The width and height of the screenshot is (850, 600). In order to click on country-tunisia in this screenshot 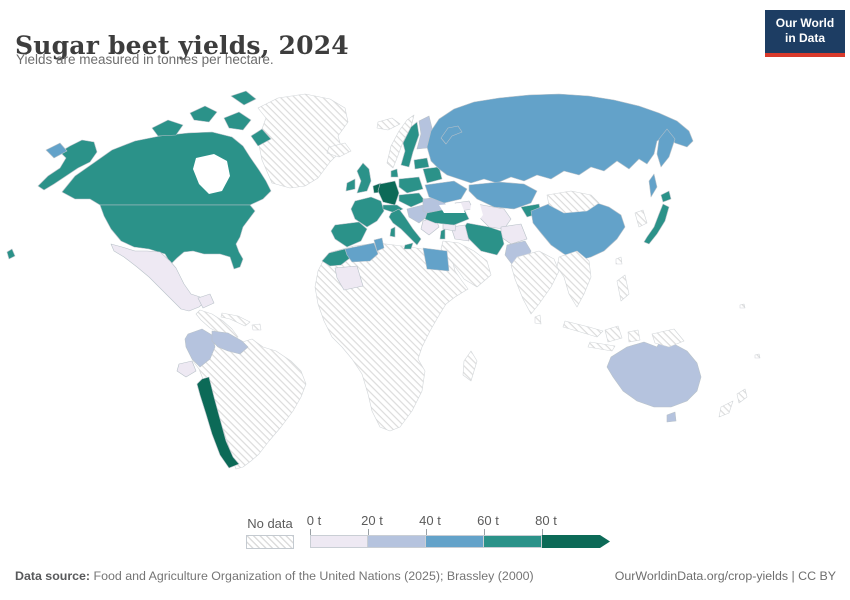, I will do `click(379, 244)`.